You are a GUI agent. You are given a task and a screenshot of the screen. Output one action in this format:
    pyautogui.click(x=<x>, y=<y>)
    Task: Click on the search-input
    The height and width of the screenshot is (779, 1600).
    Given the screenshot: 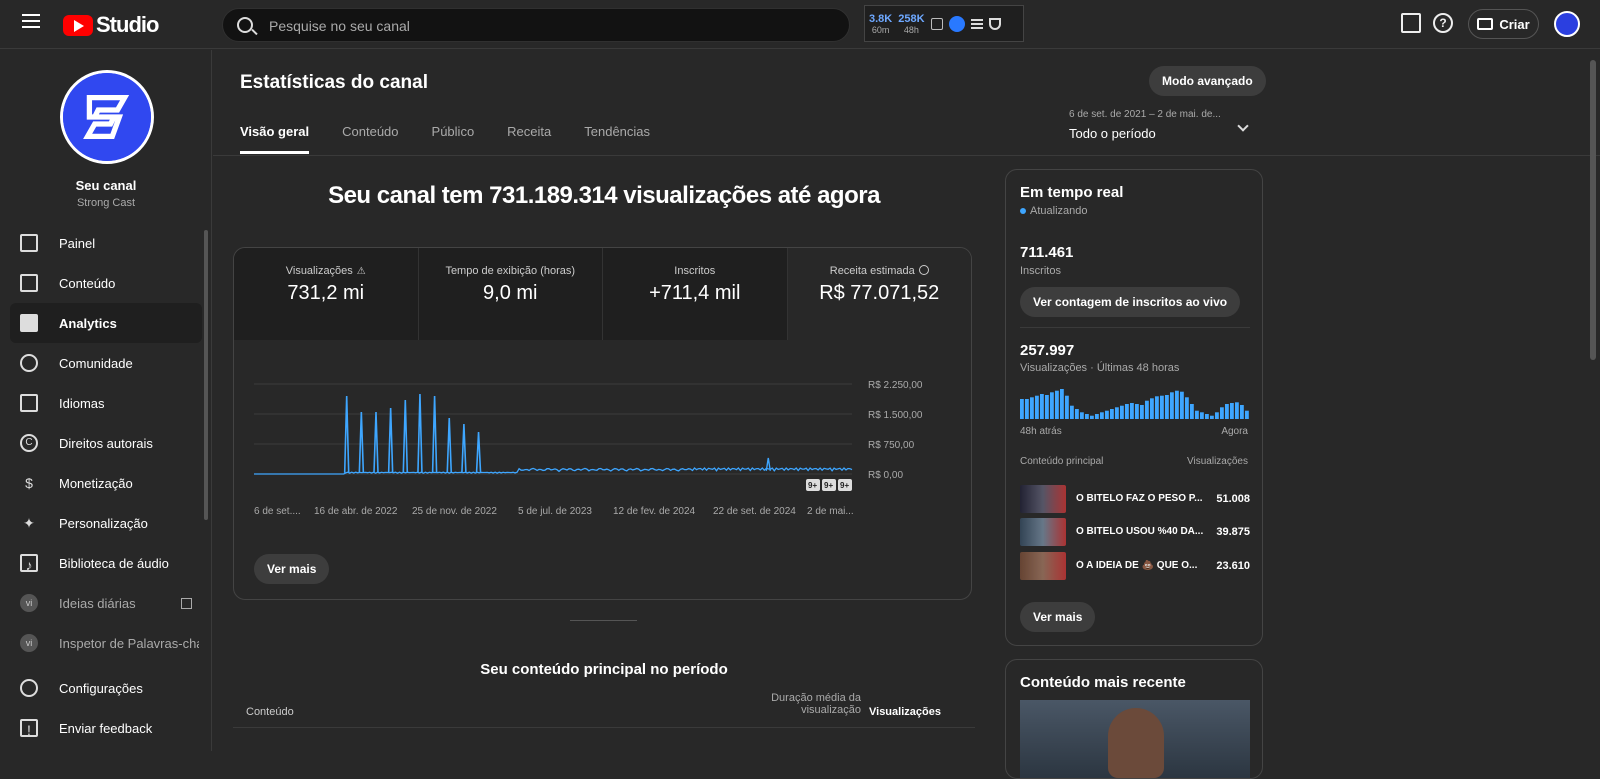 What is the action you would take?
    pyautogui.click(x=549, y=26)
    